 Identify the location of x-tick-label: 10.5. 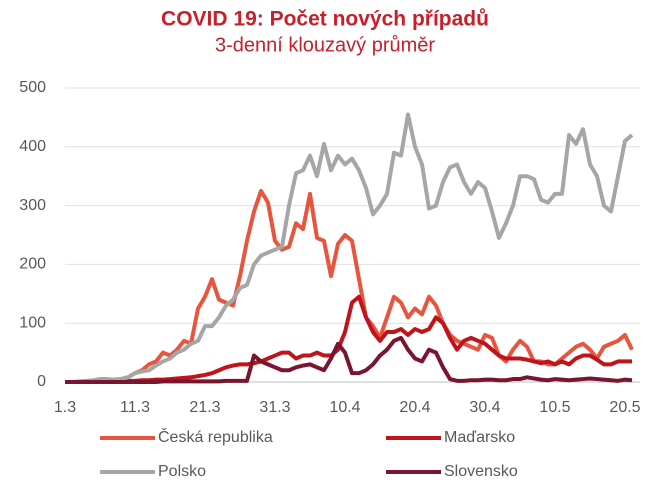
(554, 407).